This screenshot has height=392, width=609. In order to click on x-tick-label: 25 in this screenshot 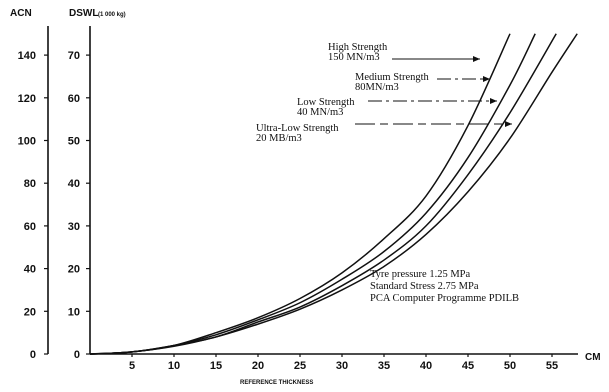, I will do `click(300, 366)`.